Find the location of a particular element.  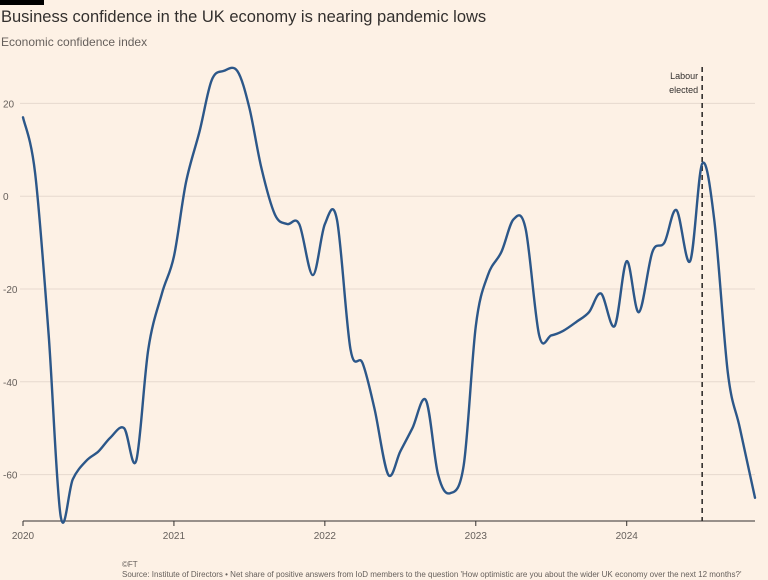

annotation-label-line2: elected is located at coordinates (683, 90).